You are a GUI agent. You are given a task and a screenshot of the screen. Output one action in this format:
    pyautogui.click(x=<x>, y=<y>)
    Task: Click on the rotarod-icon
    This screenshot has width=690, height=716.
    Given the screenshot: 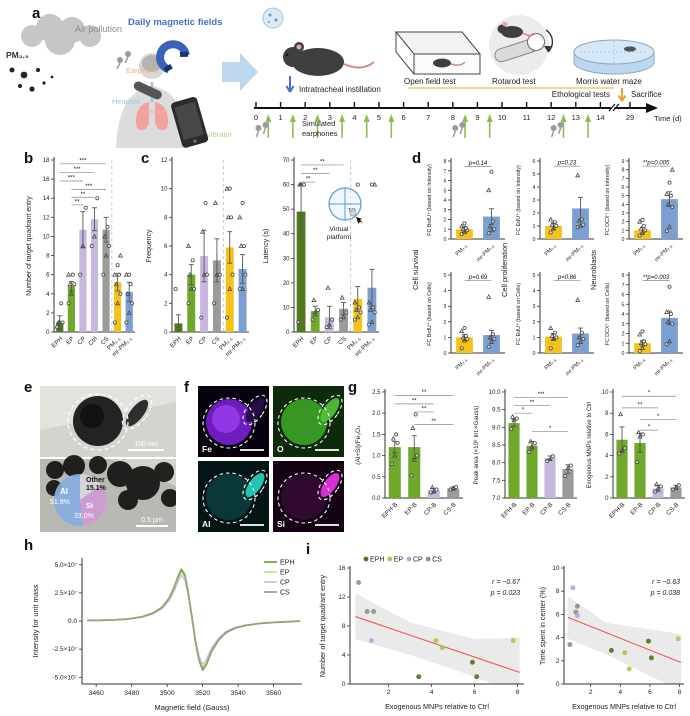 What is the action you would take?
    pyautogui.click(x=521, y=45)
    